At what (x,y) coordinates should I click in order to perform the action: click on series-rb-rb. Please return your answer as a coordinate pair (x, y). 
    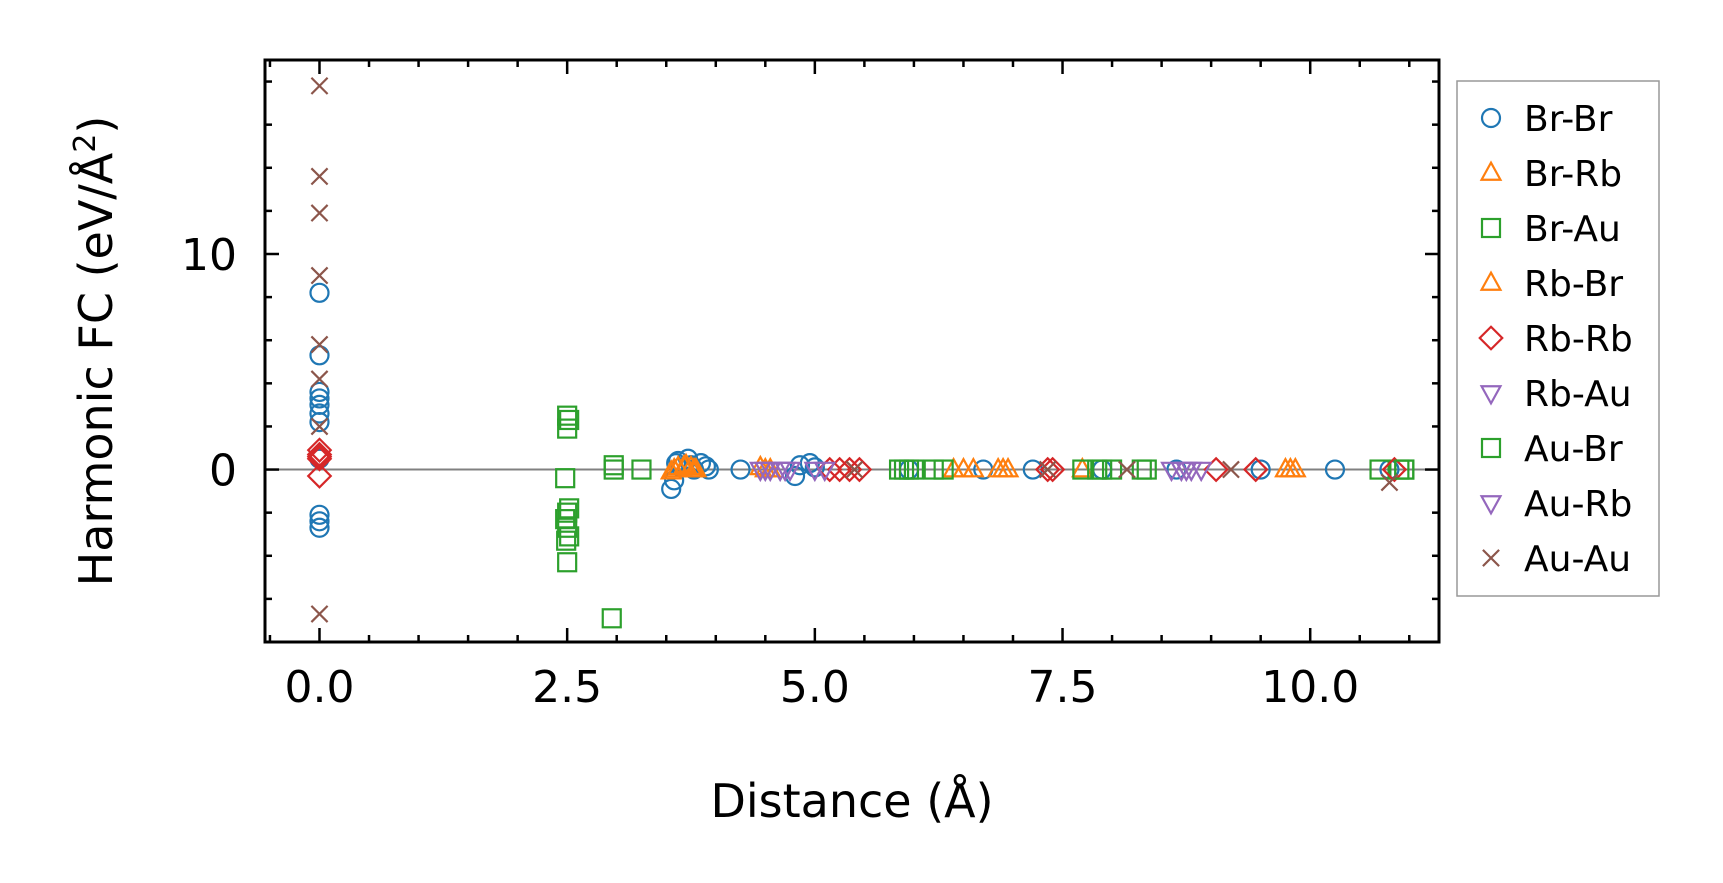
    Looking at the image, I should click on (857, 463).